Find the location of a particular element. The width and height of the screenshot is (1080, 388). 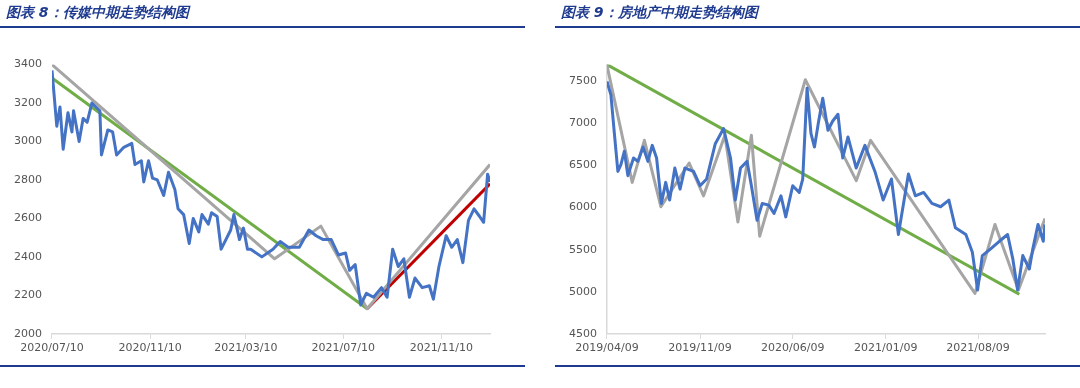

x-tick-label: 2021/01/09 is located at coordinates (886, 348).